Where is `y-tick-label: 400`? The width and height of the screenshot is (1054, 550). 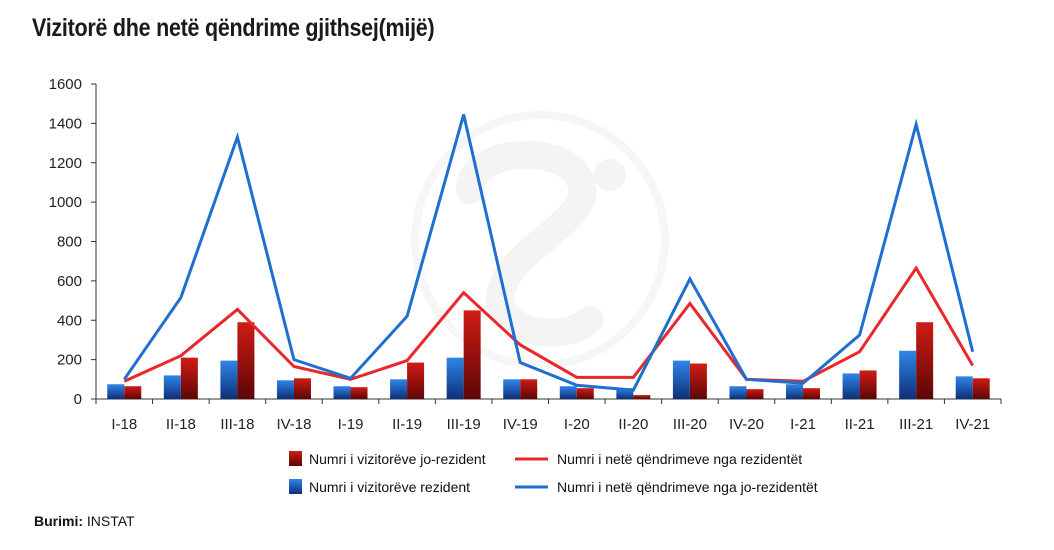
y-tick-label: 400 is located at coordinates (69, 320).